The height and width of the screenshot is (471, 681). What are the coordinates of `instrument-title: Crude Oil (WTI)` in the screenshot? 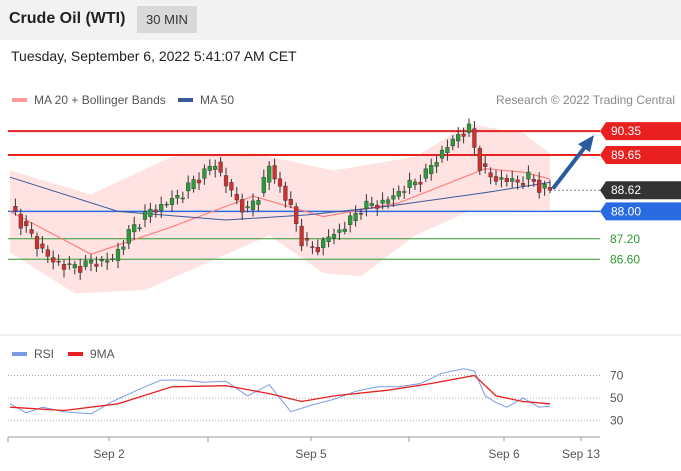 It's located at (67, 18).